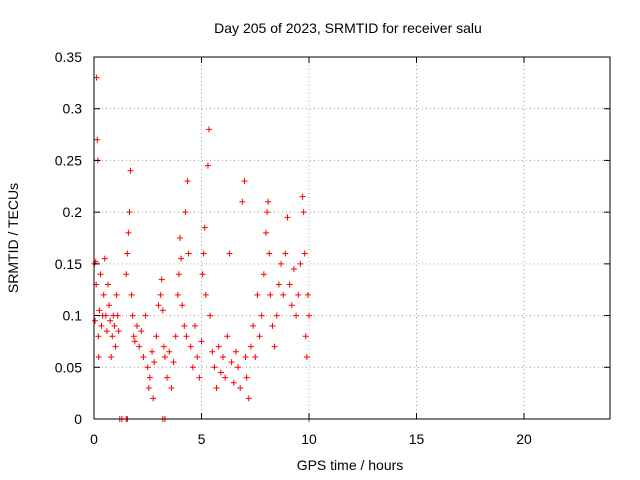 This screenshot has height=480, width=640. Describe the element at coordinates (524, 439) in the screenshot. I see `x-tick-label: 20` at that location.